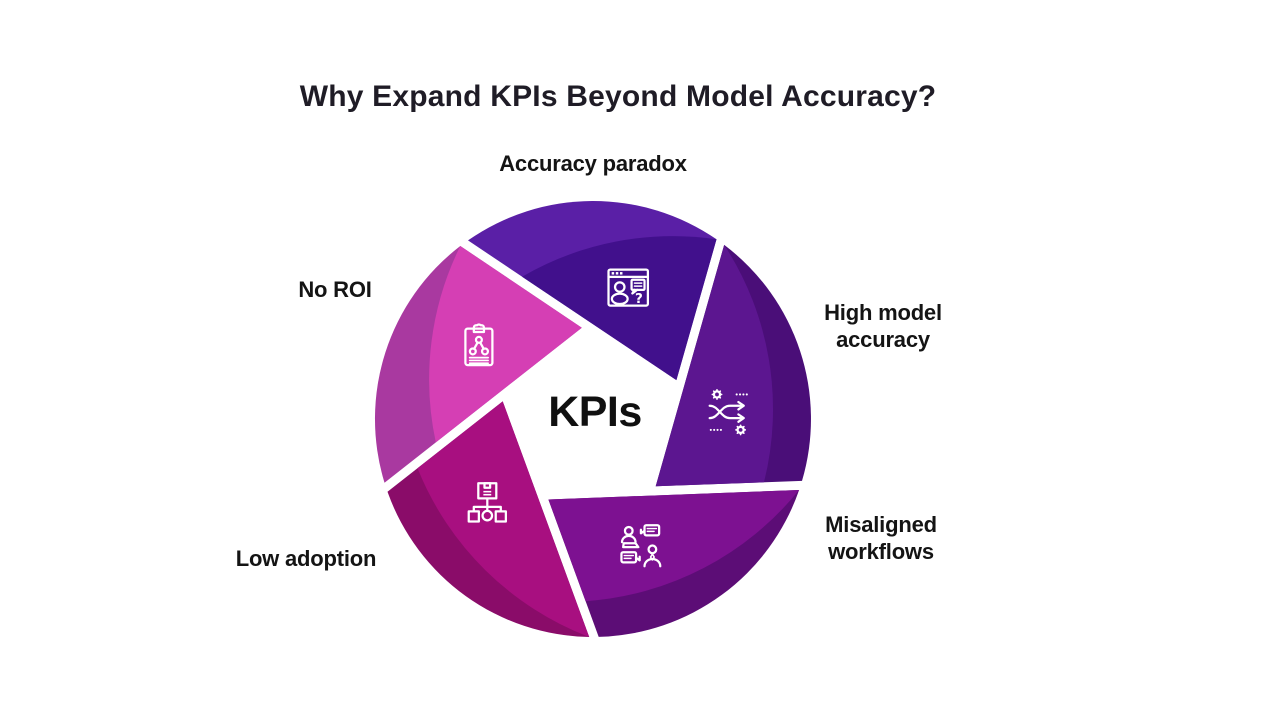  I want to click on label-low-adoption: Low adoption, so click(306, 558).